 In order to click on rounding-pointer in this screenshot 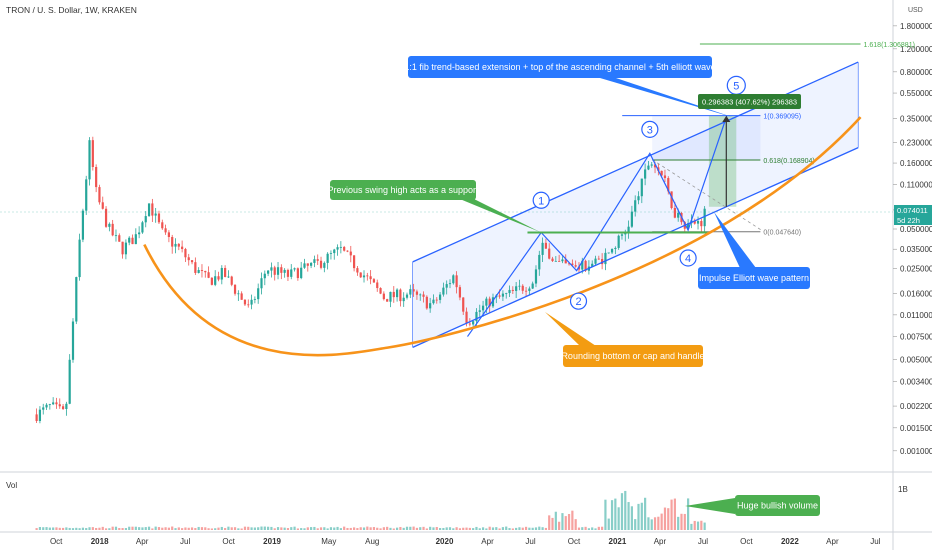, I will do `click(570, 329)`.